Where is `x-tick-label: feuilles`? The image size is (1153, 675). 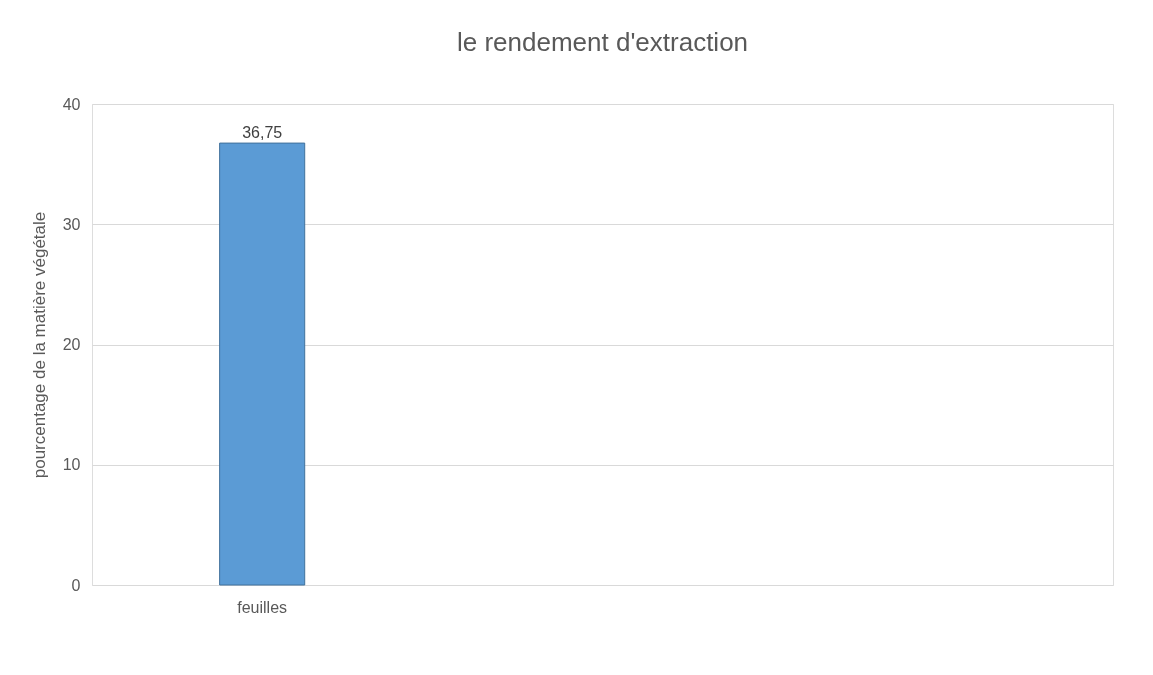
x-tick-label: feuilles is located at coordinates (262, 607).